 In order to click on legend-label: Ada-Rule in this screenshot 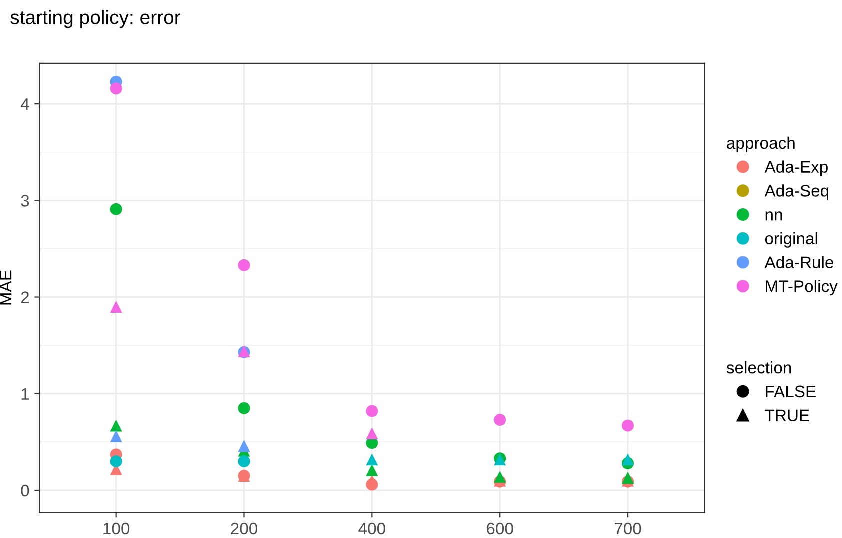, I will do `click(799, 262)`.